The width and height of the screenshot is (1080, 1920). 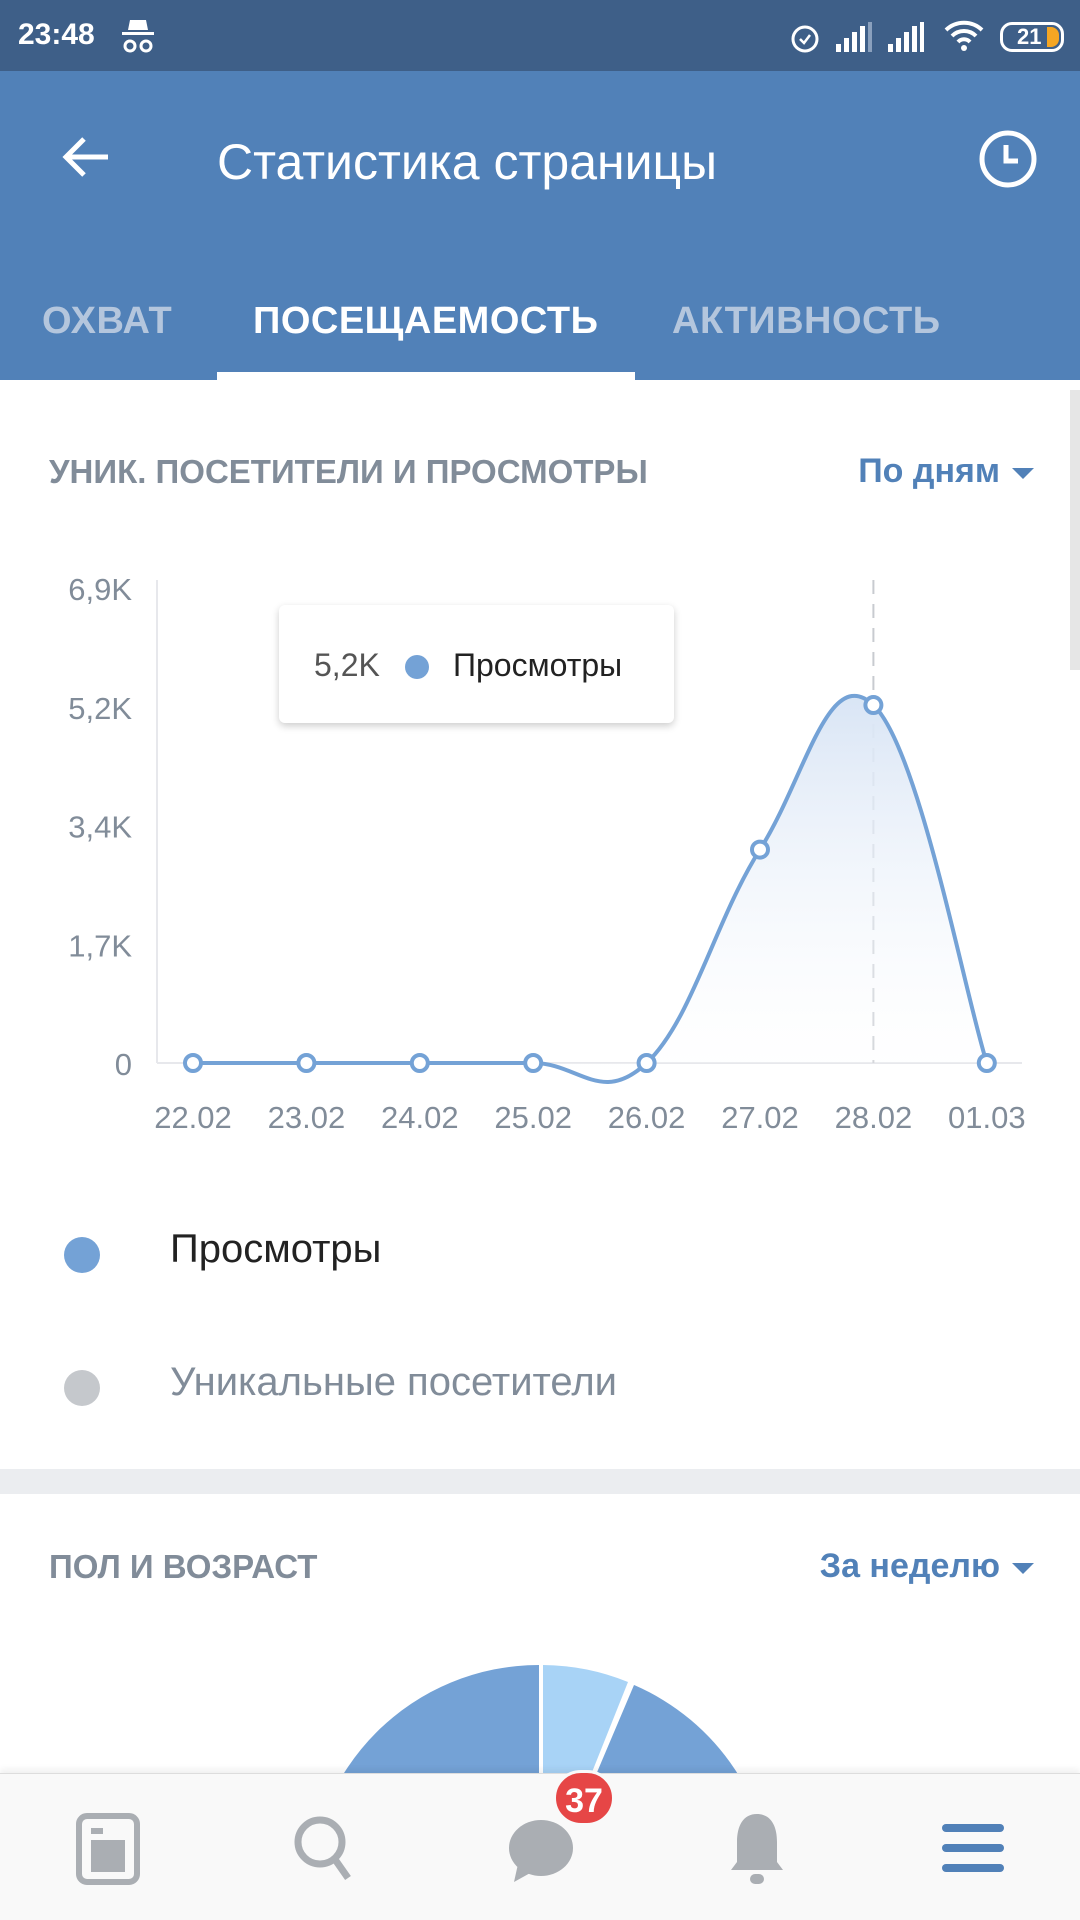 I want to click on battery-icon: 21, so click(x=1032, y=37).